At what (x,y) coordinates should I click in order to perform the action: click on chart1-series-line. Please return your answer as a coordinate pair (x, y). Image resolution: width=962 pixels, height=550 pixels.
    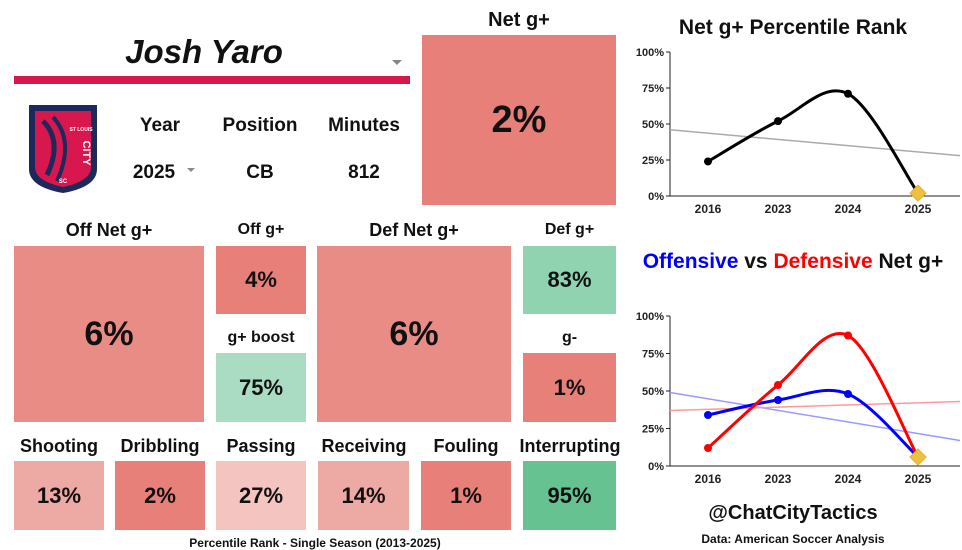
    Looking at the image, I should click on (813, 141).